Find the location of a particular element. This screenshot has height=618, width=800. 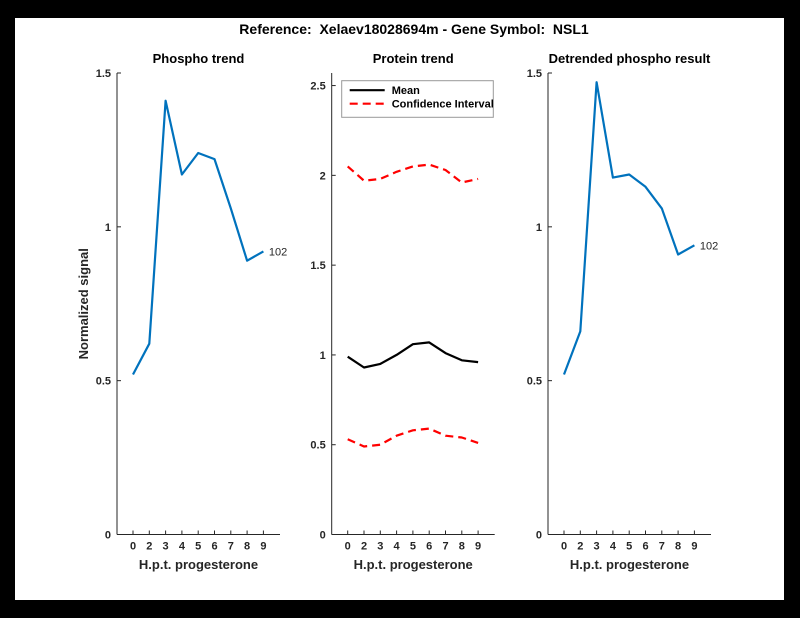

legend: Mean Confidence Interval is located at coordinates (417, 99).